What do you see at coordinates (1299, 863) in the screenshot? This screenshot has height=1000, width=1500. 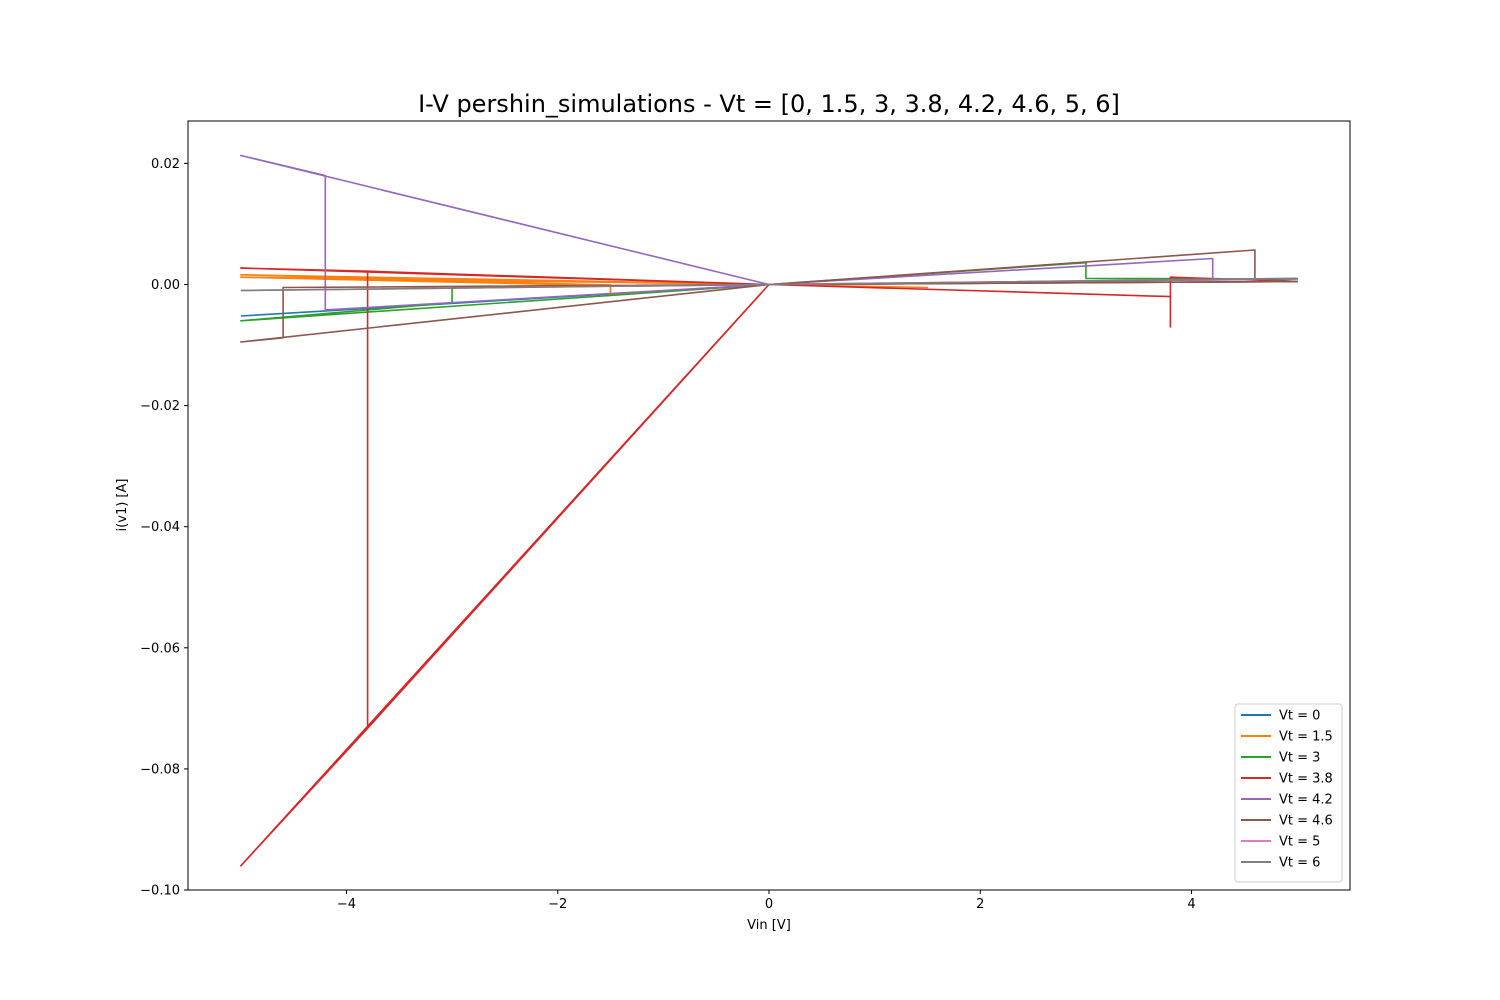 I see `legend-entry: Vt = 6` at bounding box center [1299, 863].